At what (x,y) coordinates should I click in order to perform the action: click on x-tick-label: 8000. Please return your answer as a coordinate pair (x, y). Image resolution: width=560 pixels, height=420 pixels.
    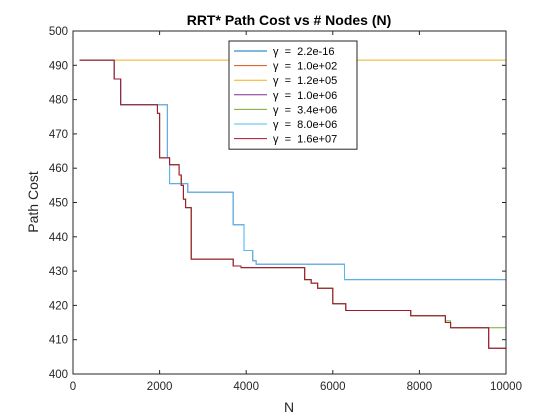
    Looking at the image, I should click on (420, 387).